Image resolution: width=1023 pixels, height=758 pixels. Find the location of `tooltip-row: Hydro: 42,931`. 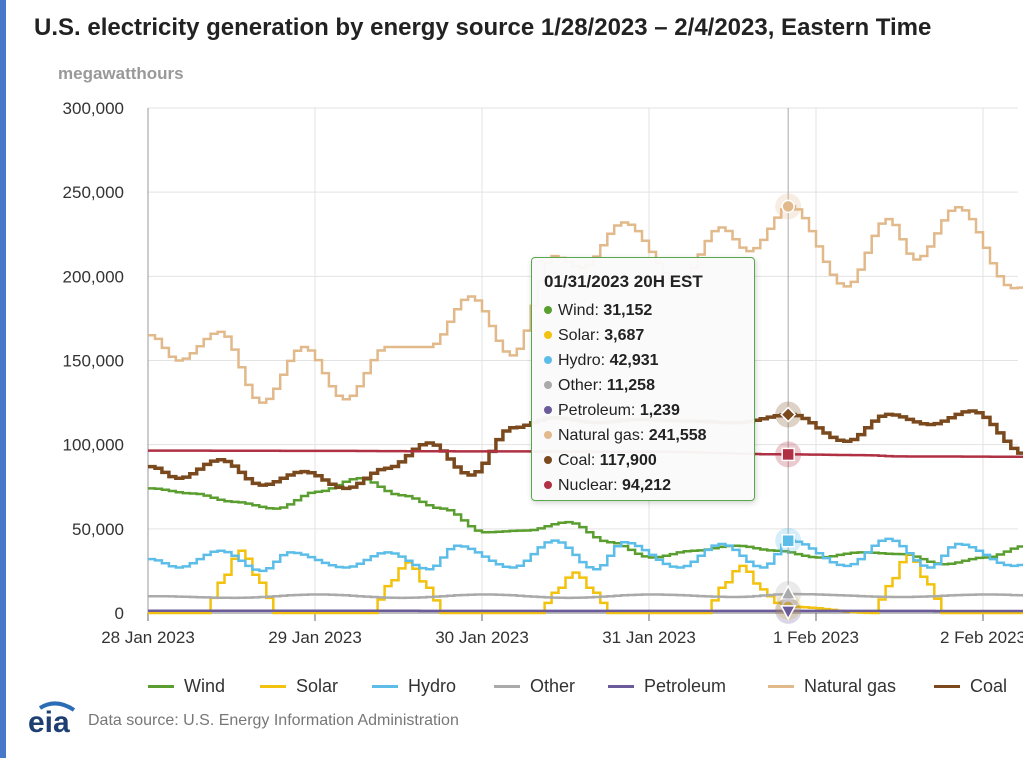

tooltip-row: Hydro: 42,931 is located at coordinates (643, 360).